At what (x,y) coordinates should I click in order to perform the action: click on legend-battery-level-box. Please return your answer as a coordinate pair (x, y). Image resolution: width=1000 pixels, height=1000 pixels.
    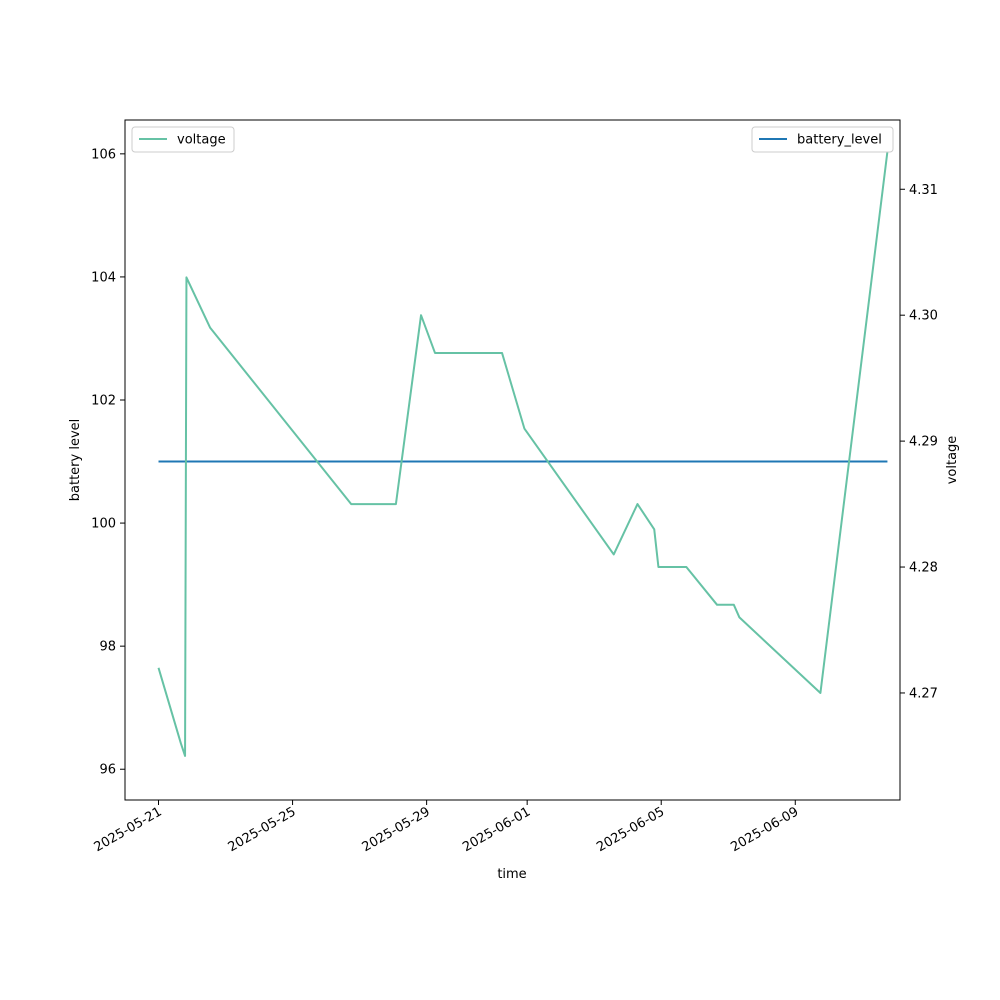
    Looking at the image, I should click on (822, 139).